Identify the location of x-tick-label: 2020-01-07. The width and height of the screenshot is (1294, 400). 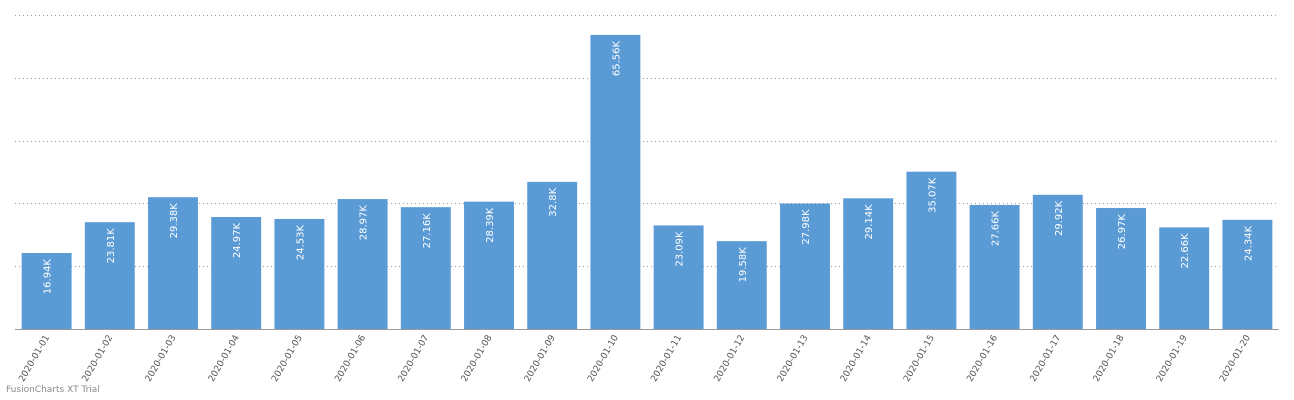
(414, 359).